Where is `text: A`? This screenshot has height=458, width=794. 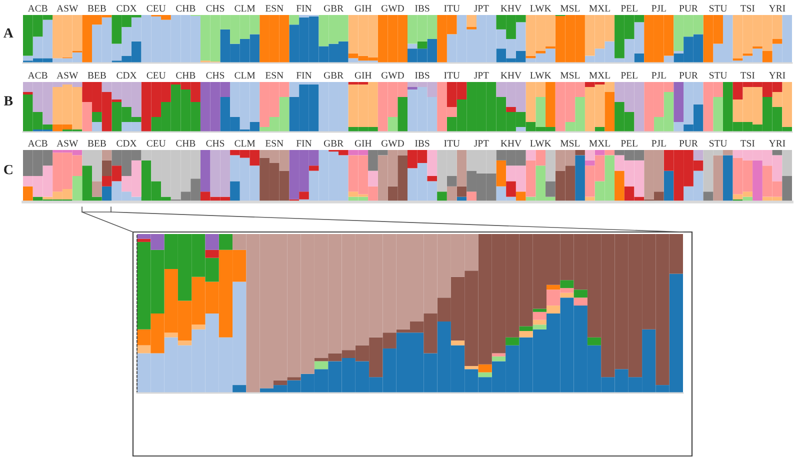
text: A is located at coordinates (9, 33).